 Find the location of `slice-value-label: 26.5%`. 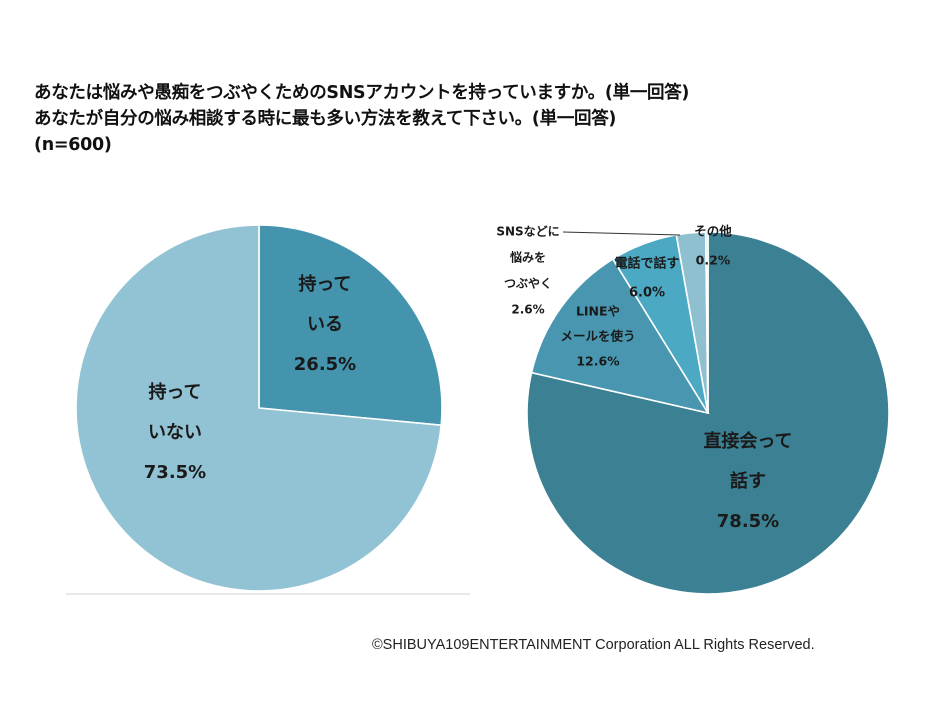

slice-value-label: 26.5% is located at coordinates (325, 364).